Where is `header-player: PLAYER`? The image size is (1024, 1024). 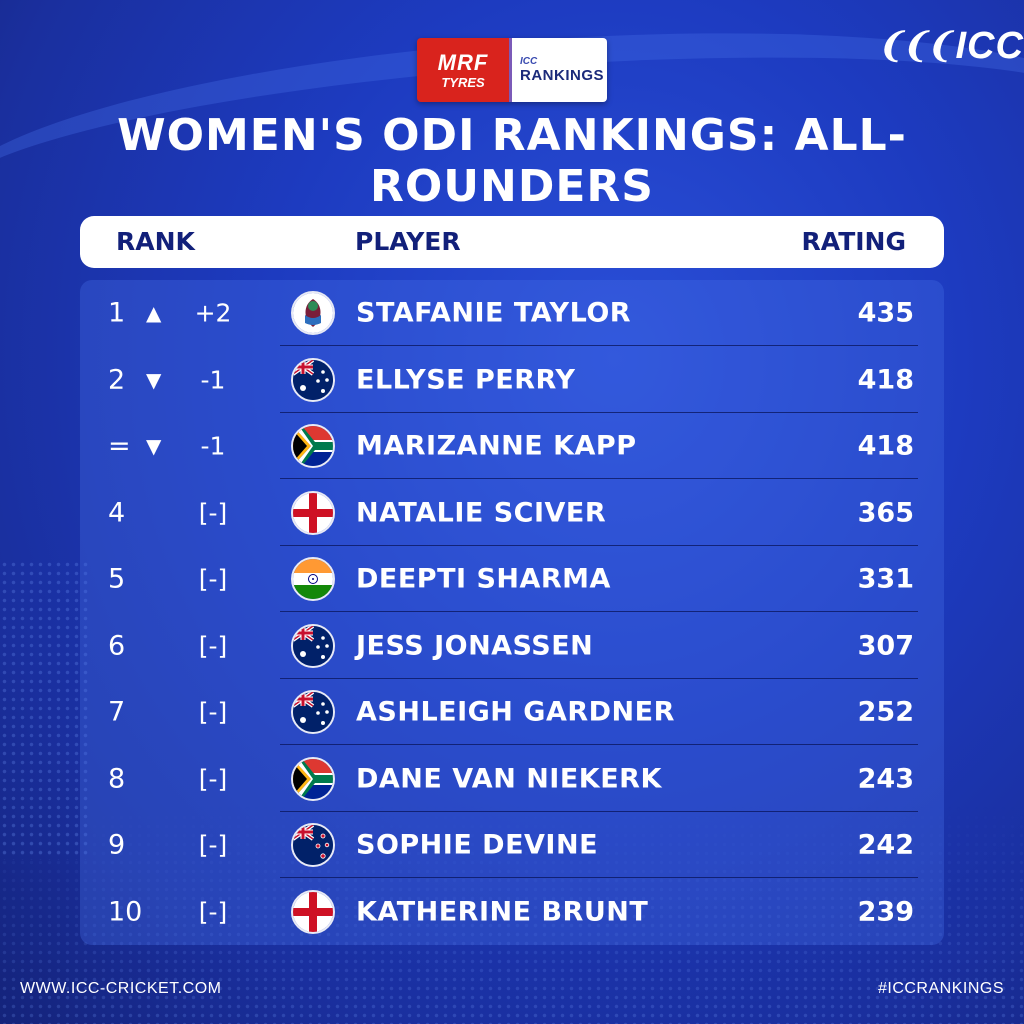
header-player: PLAYER is located at coordinates (408, 241).